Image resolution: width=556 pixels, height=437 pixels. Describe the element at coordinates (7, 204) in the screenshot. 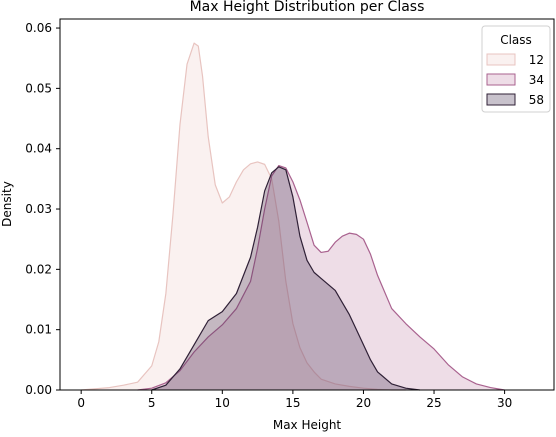

I see `y-axis-label: Density` at that location.